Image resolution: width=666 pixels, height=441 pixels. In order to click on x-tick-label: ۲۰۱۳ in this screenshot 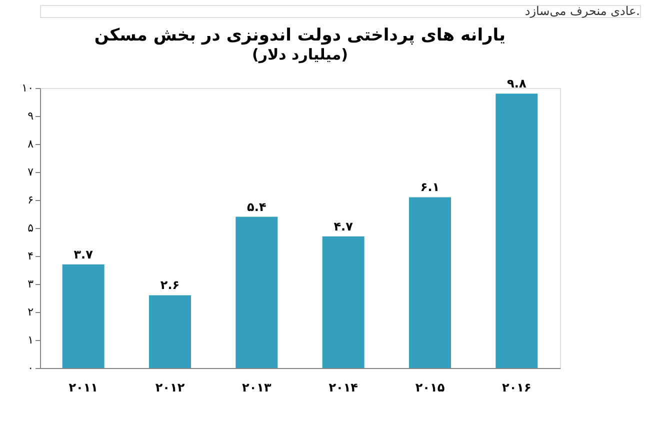, I will do `click(257, 387)`.